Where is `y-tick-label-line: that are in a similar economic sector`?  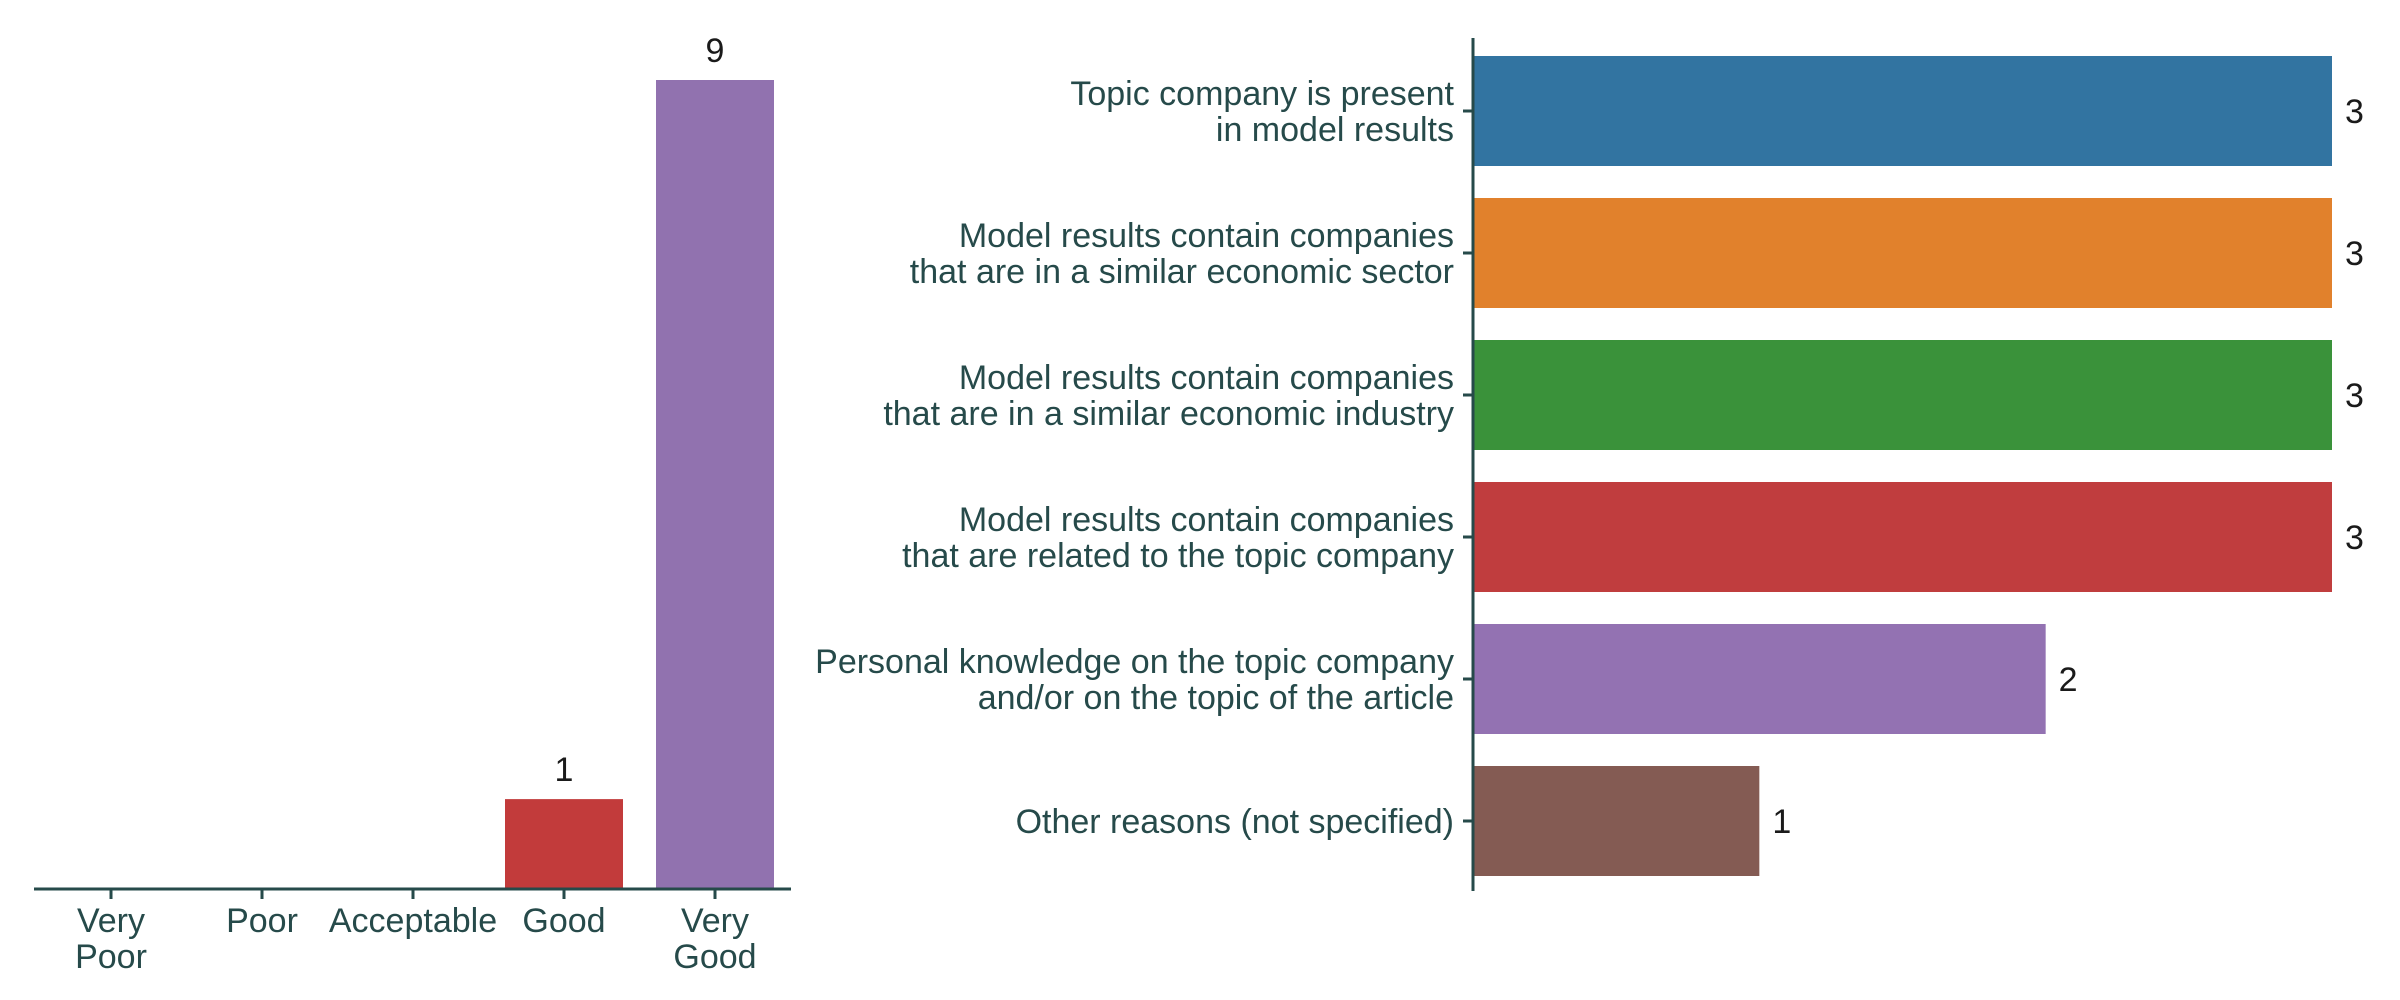 y-tick-label-line: that are in a similar economic sector is located at coordinates (1182, 272).